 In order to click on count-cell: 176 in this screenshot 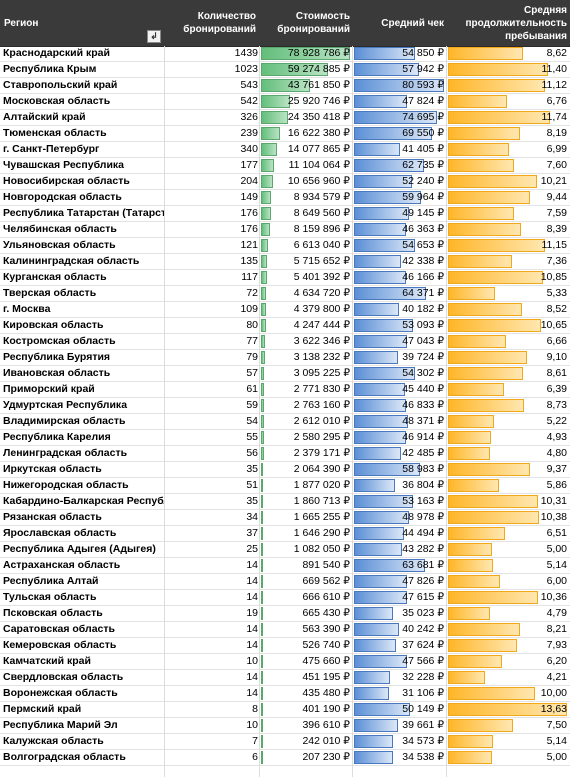, I will do `click(249, 229)`.